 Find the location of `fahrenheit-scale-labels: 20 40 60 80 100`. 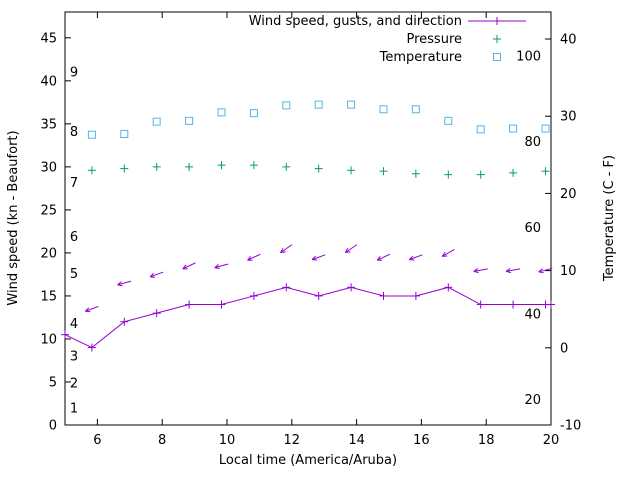

fahrenheit-scale-labels: 20 40 60 80 100 is located at coordinates (528, 229).